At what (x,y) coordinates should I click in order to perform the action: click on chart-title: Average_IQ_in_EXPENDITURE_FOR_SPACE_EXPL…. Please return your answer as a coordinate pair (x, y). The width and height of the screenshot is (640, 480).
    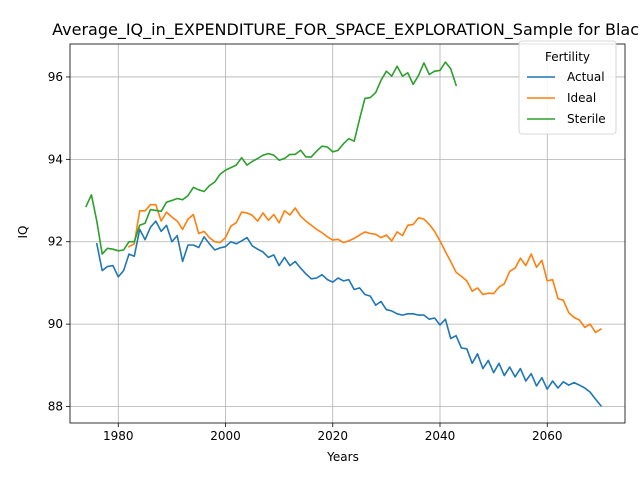
    Looking at the image, I should click on (346, 30).